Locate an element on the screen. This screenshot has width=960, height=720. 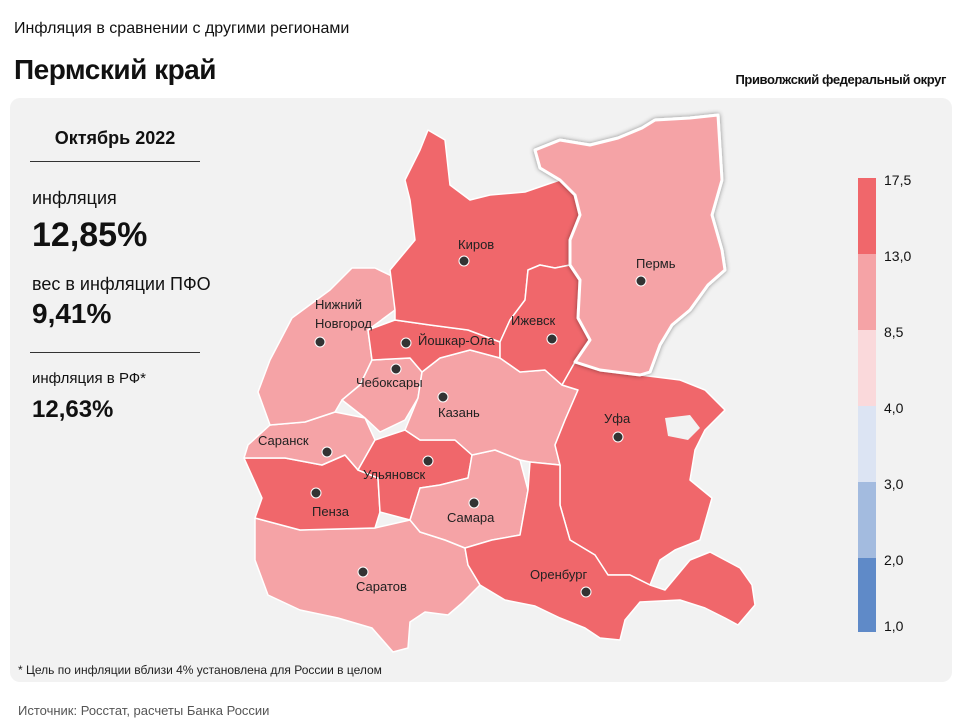
city-label-nizhny-2: Новгород is located at coordinates (343, 323).